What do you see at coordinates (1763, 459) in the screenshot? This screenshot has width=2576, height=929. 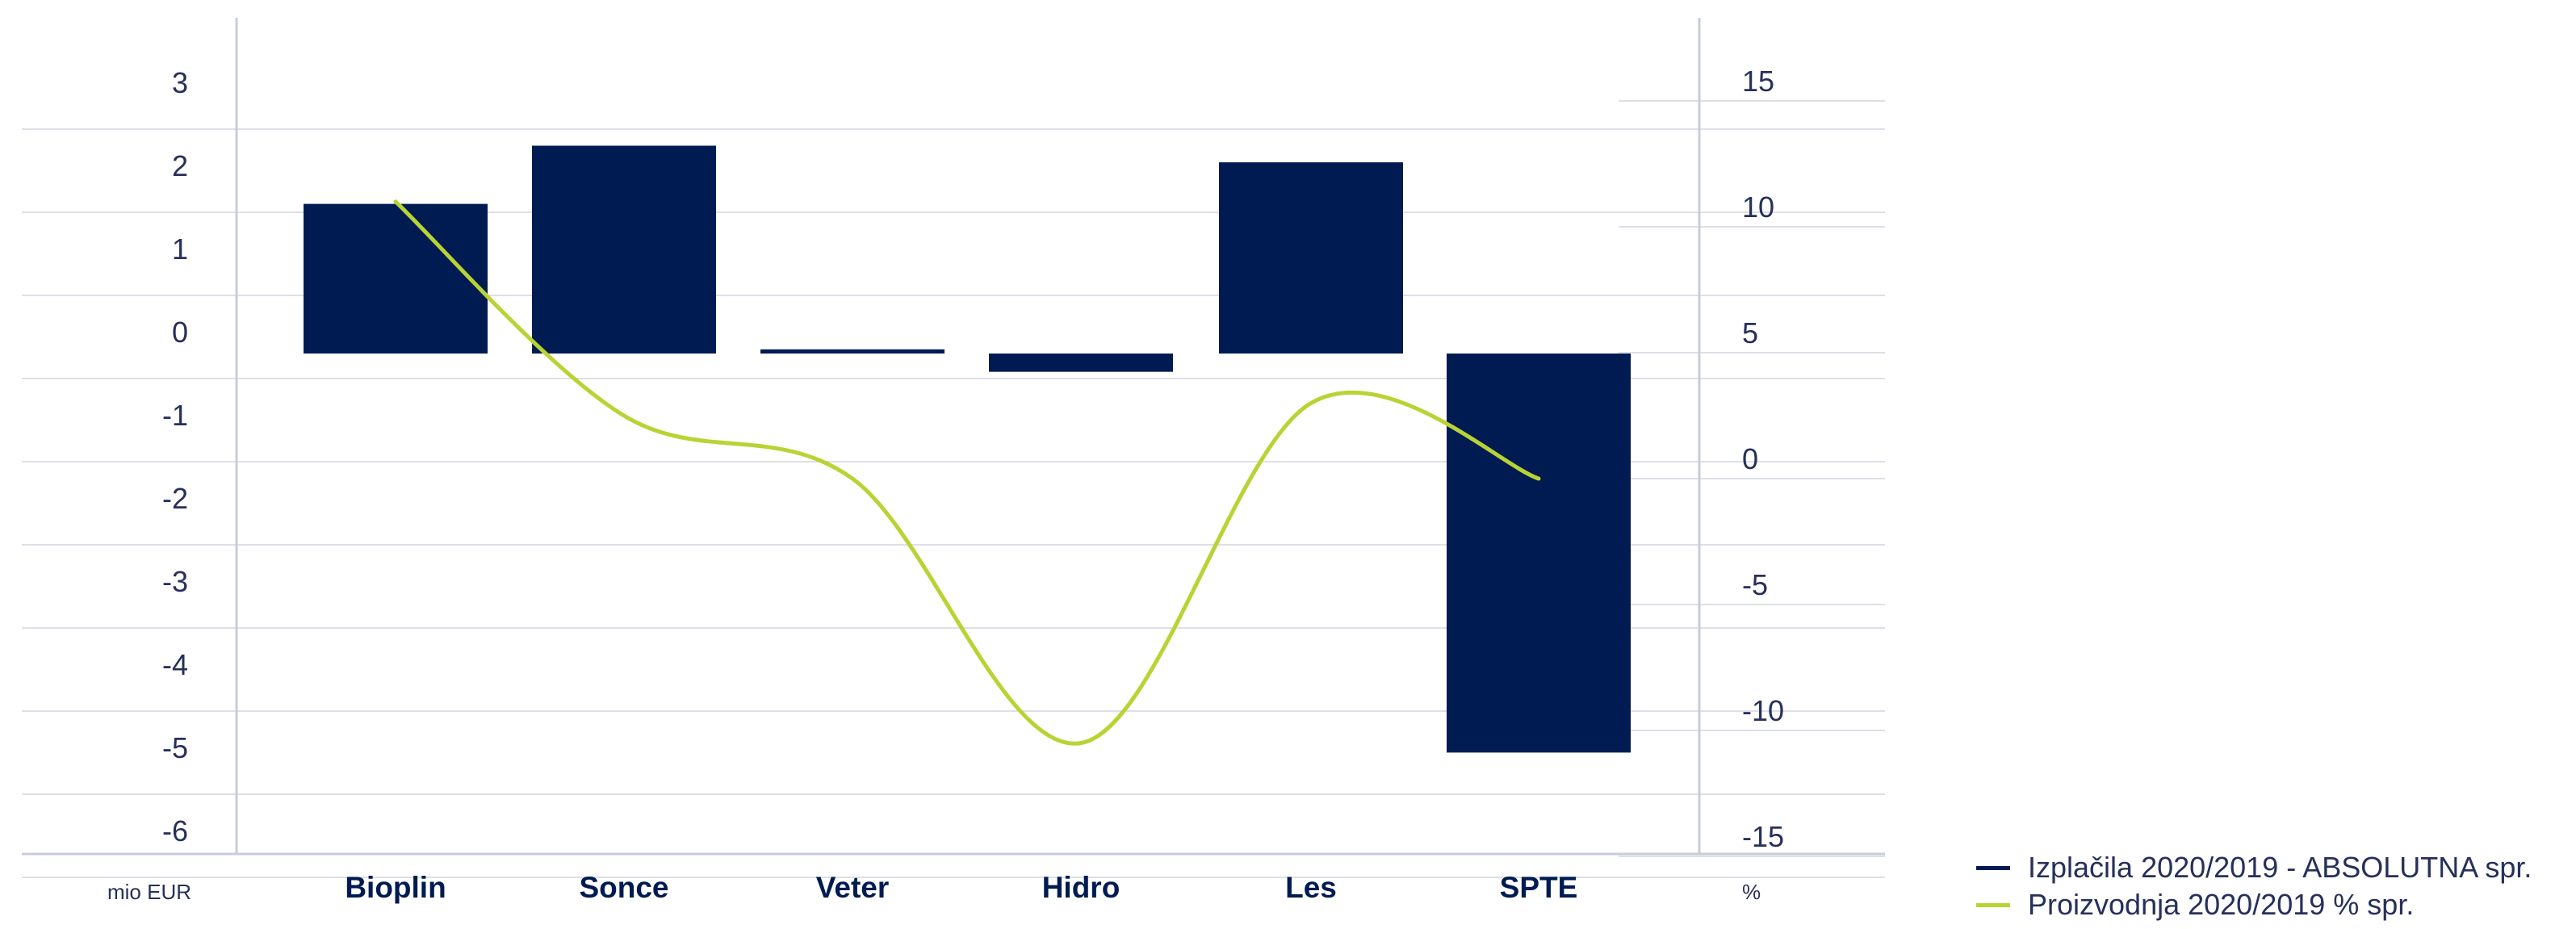 I see `right-tick-labels: 15 10 5 0 -5 -10 -15` at bounding box center [1763, 459].